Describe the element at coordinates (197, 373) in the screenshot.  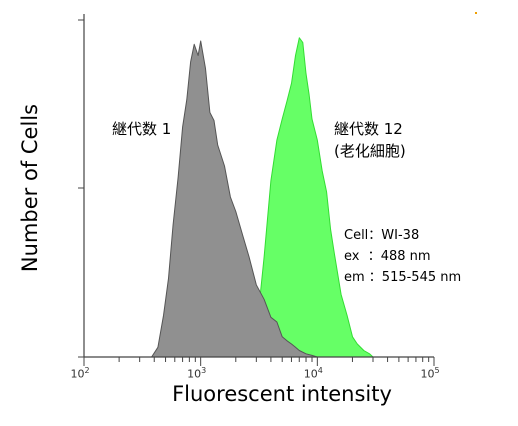
I see `x-tick-label: 103` at that location.